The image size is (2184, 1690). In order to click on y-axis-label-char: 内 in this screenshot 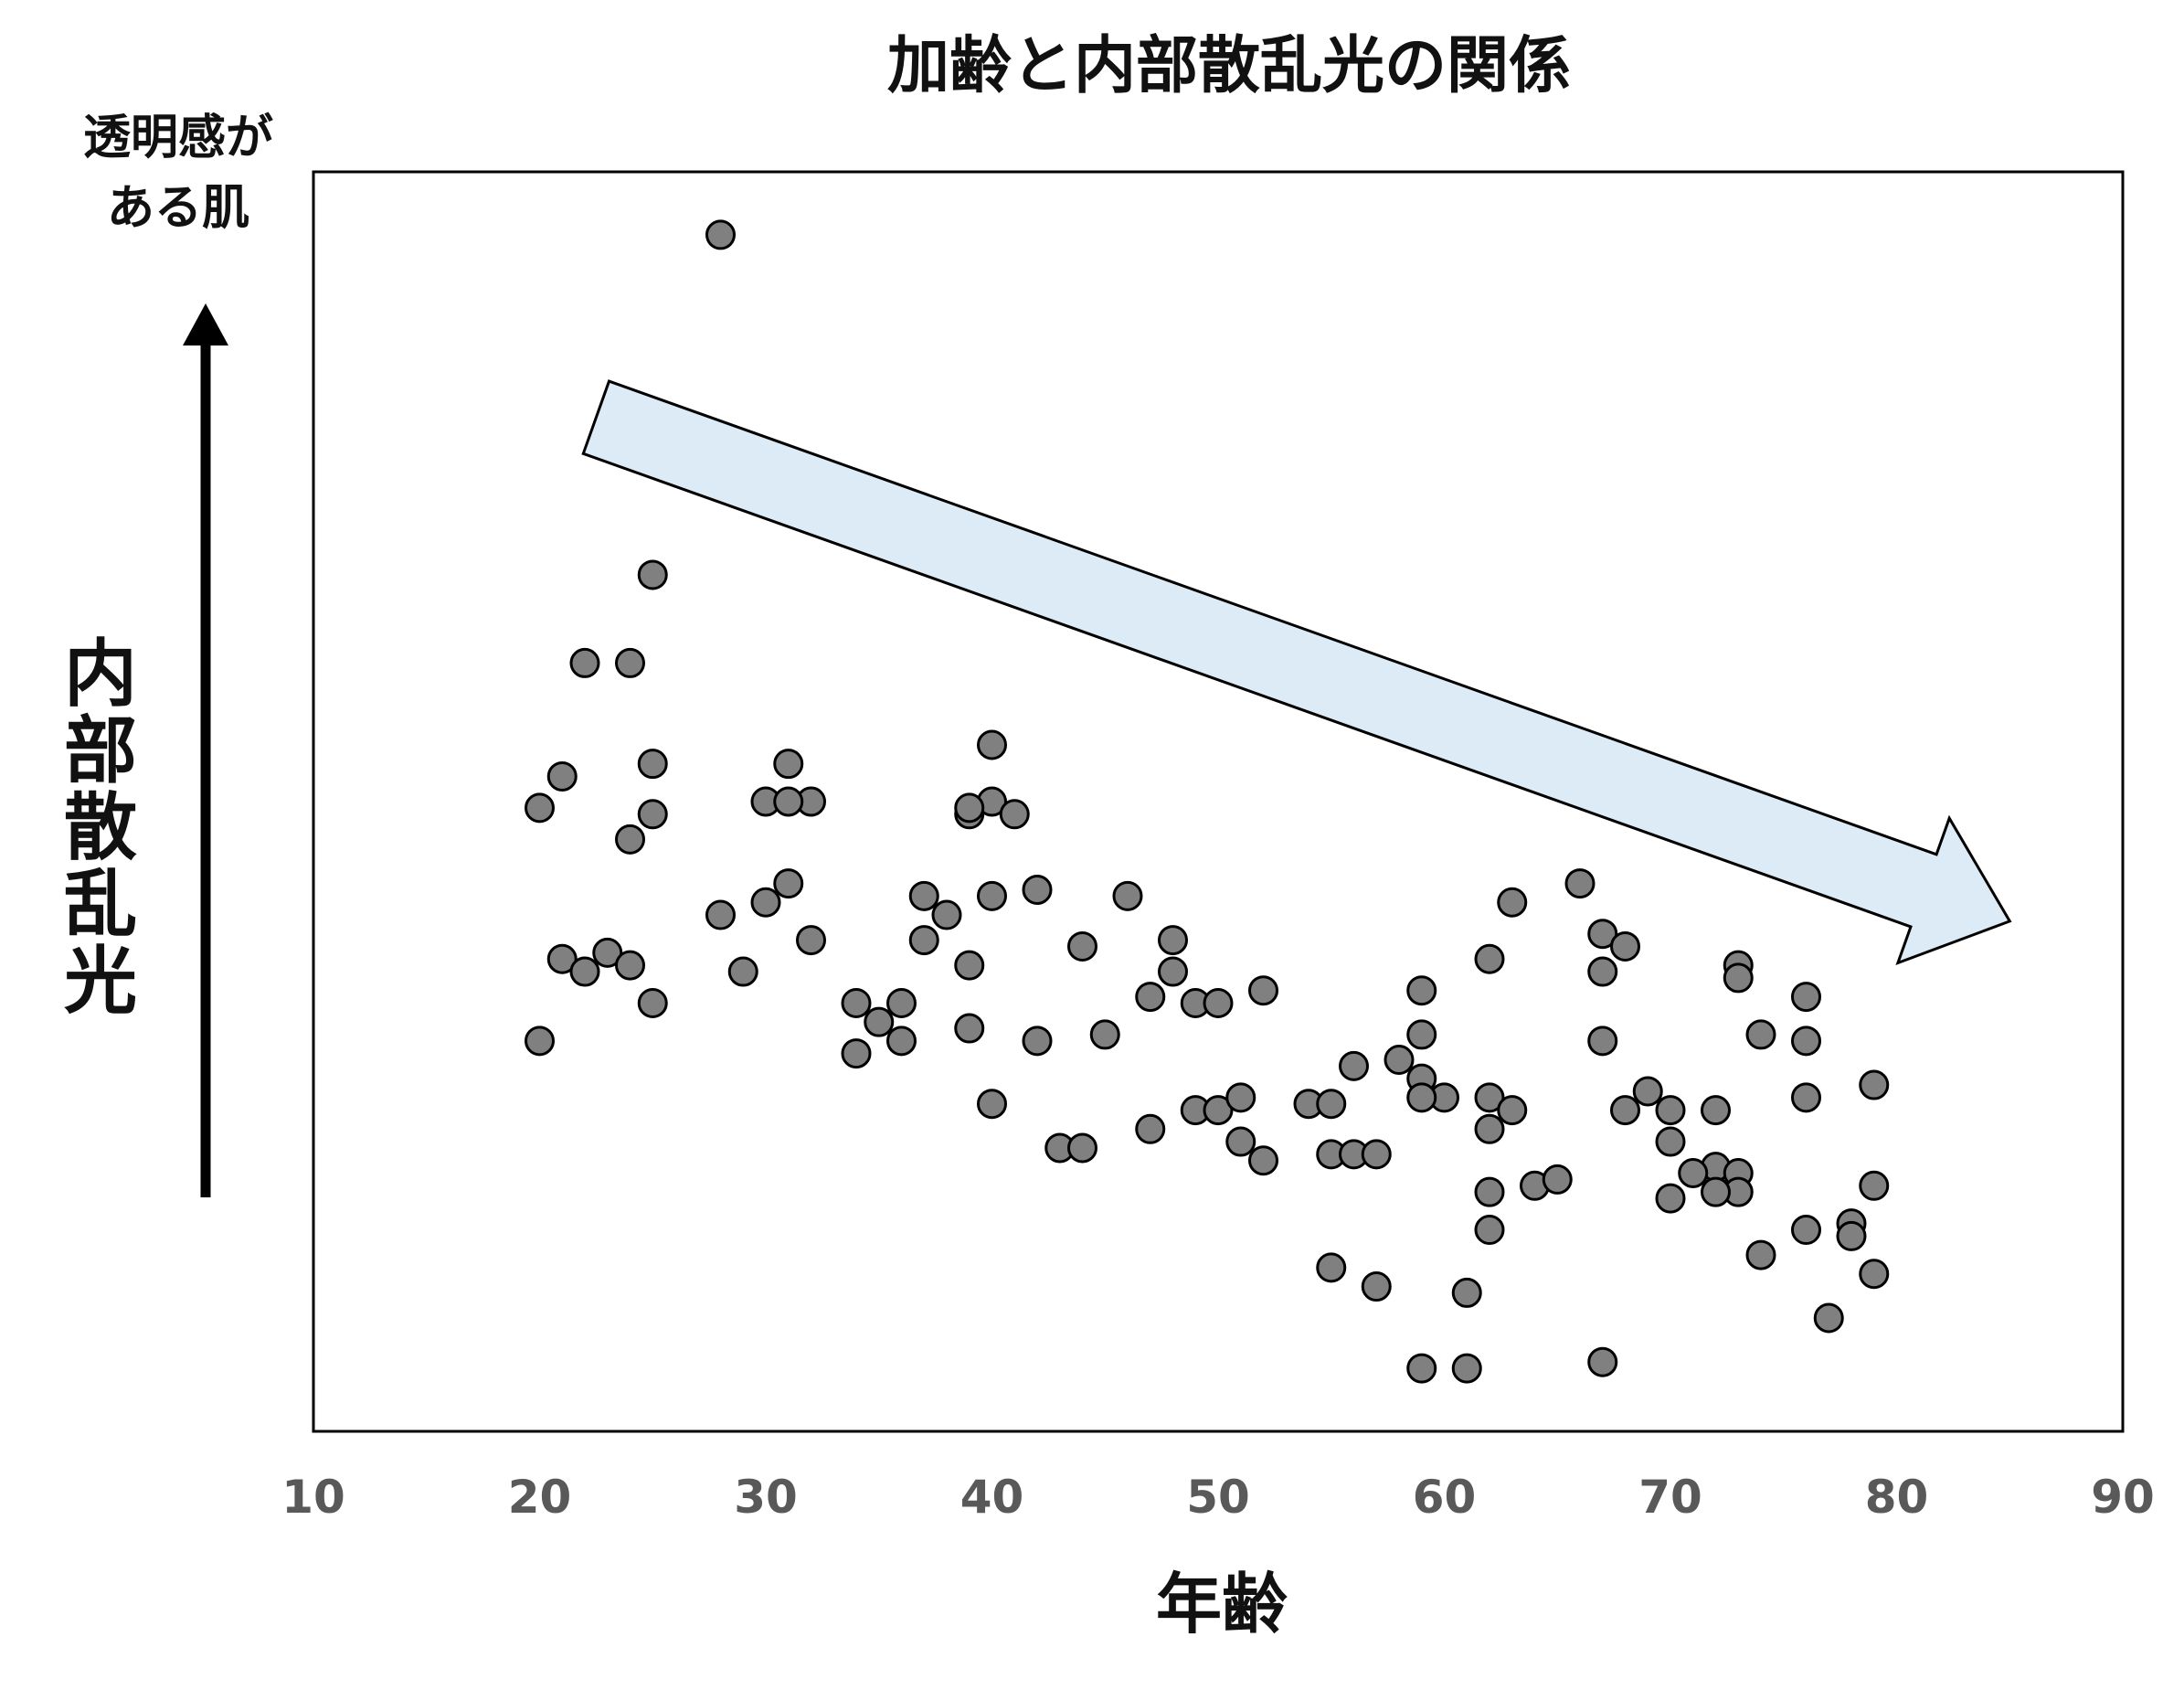, I will do `click(101, 674)`.